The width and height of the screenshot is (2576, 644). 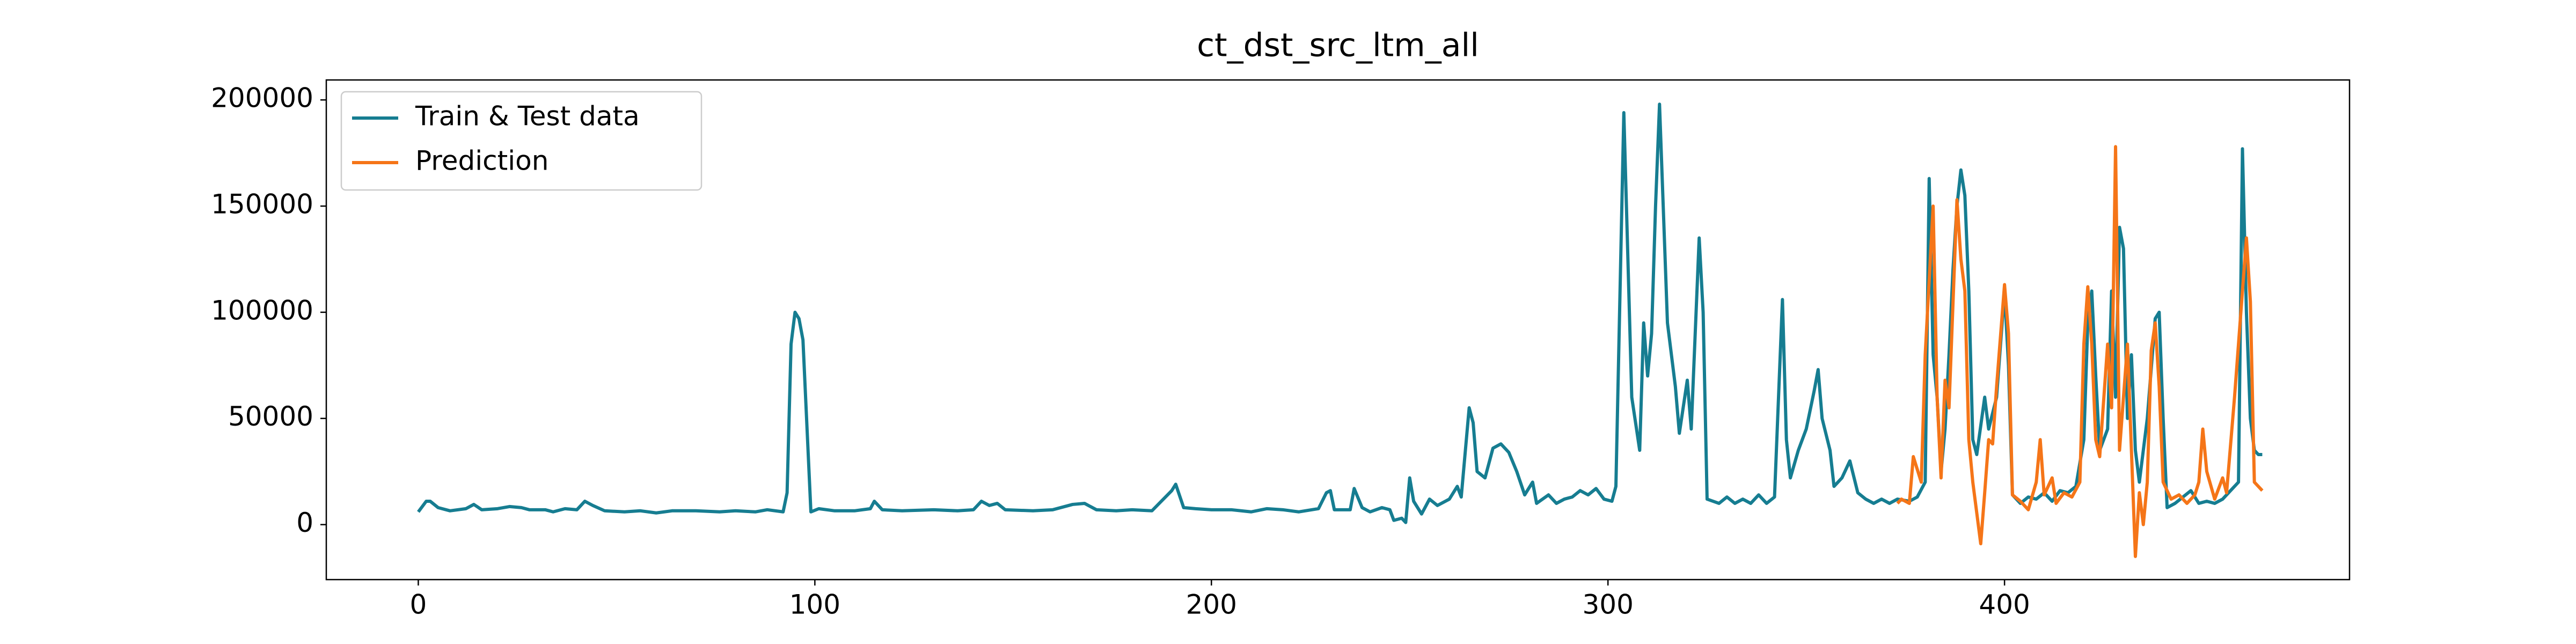 What do you see at coordinates (481, 161) in the screenshot?
I see `legend-label: Prediction` at bounding box center [481, 161].